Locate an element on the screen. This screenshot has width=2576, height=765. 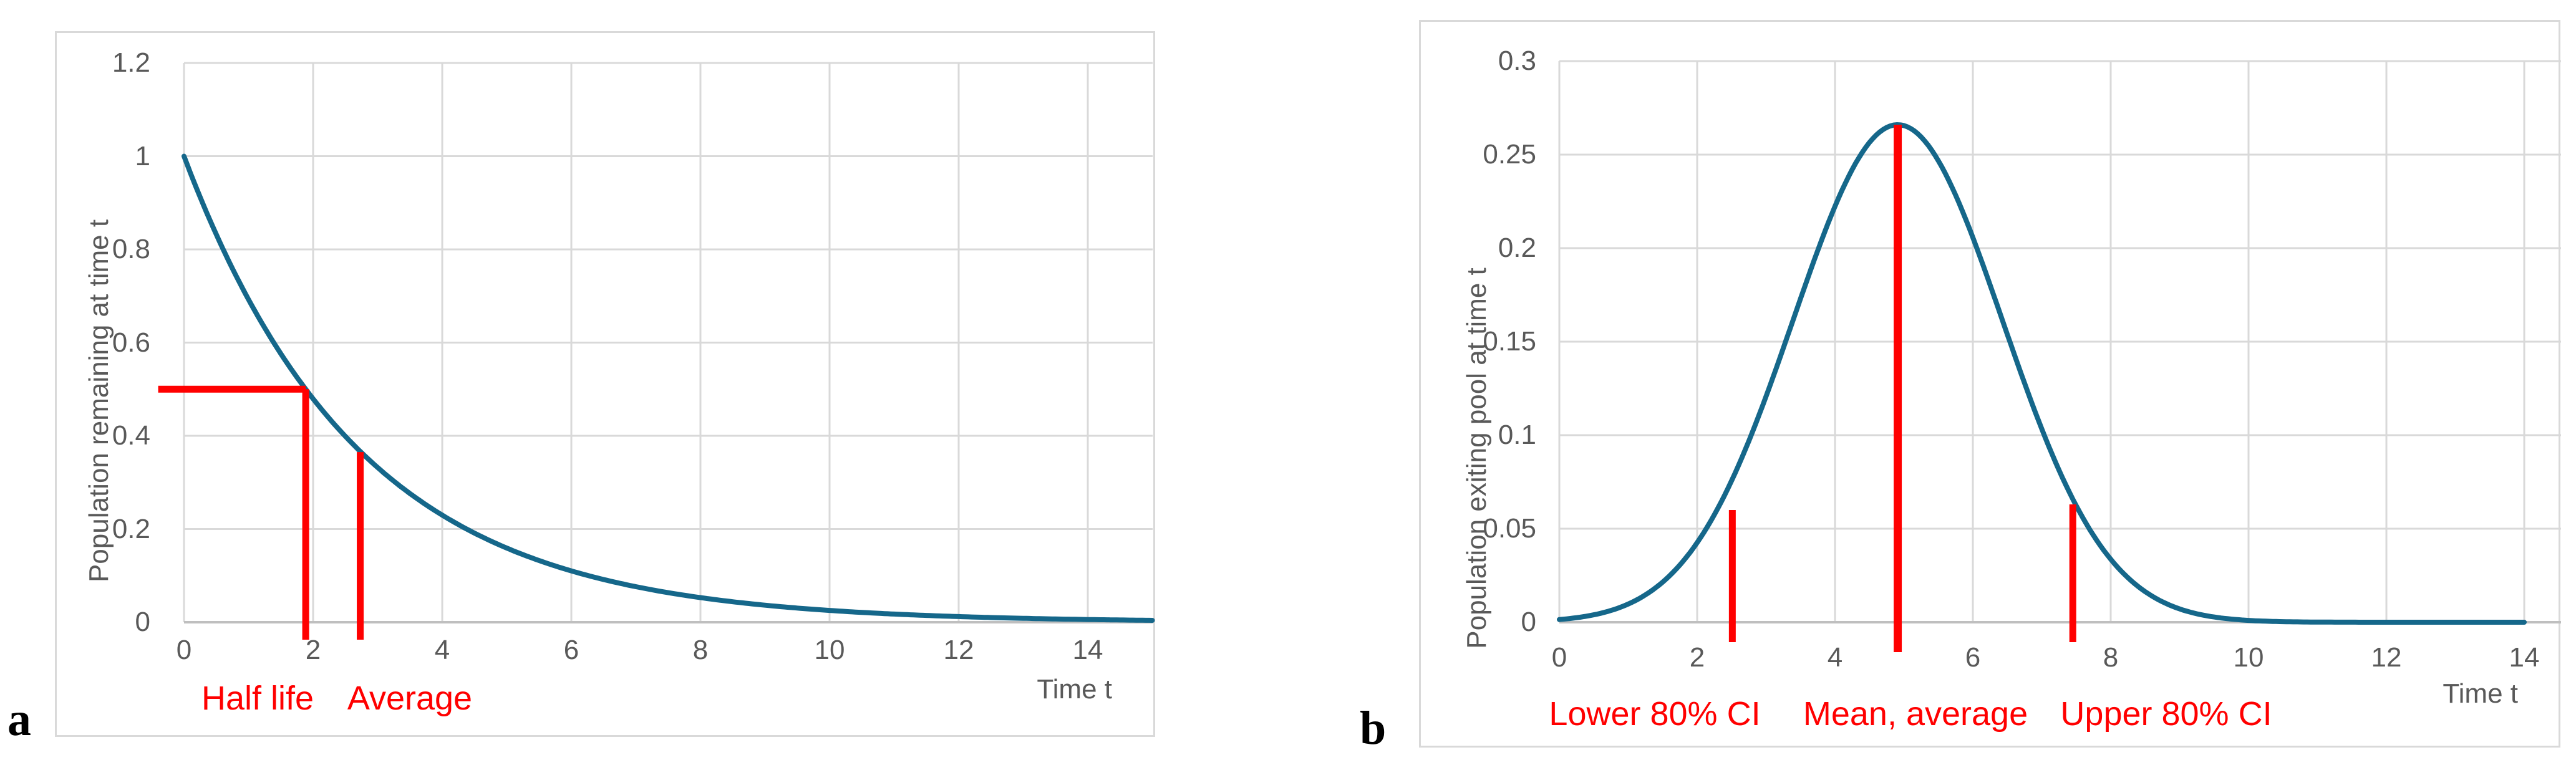
annotation-label-mean-average: Mean, average is located at coordinates (1915, 714).